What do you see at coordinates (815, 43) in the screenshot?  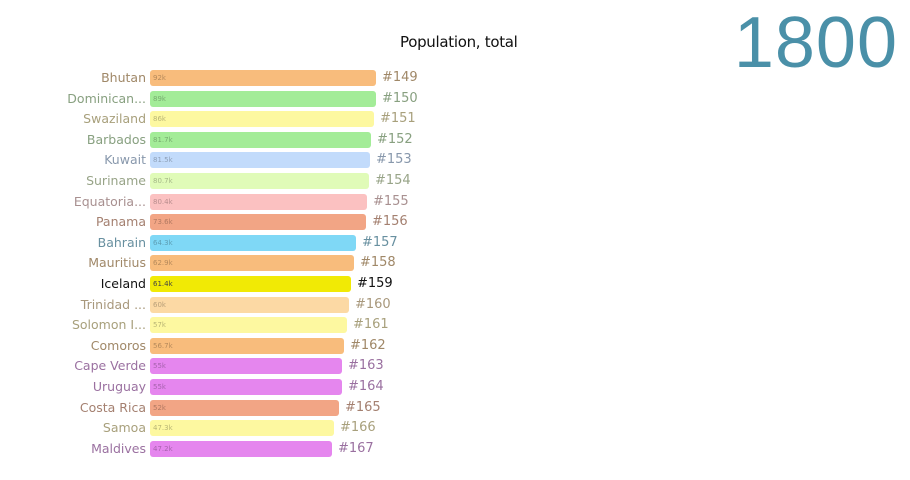 I see `year-label: 1800` at bounding box center [815, 43].